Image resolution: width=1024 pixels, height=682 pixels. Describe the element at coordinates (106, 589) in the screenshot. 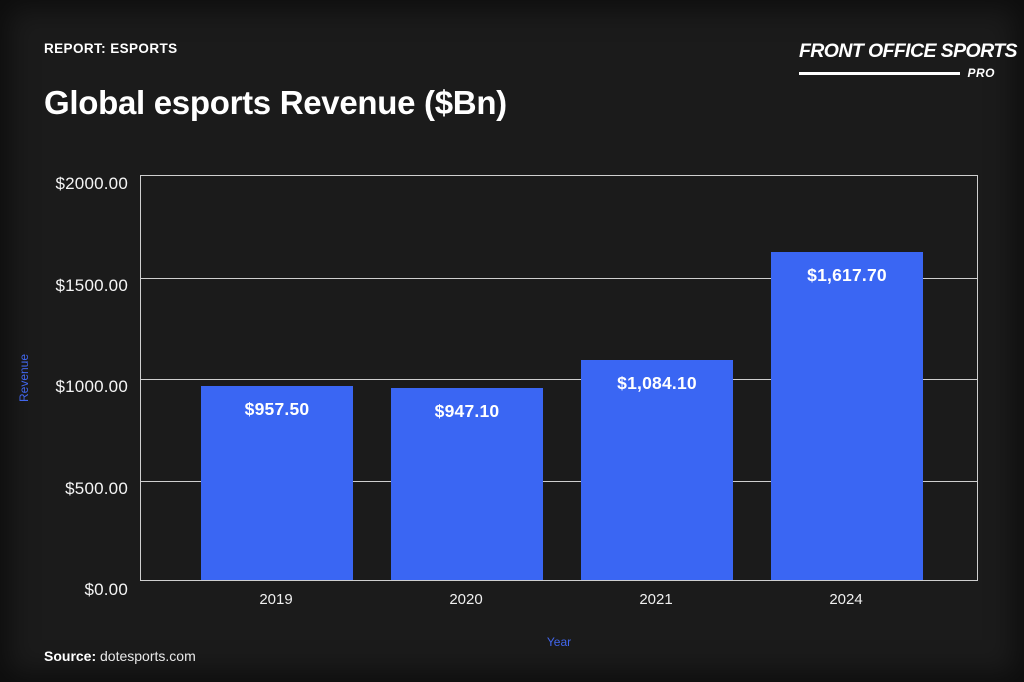

I see `y-tick-label: $0.00` at that location.